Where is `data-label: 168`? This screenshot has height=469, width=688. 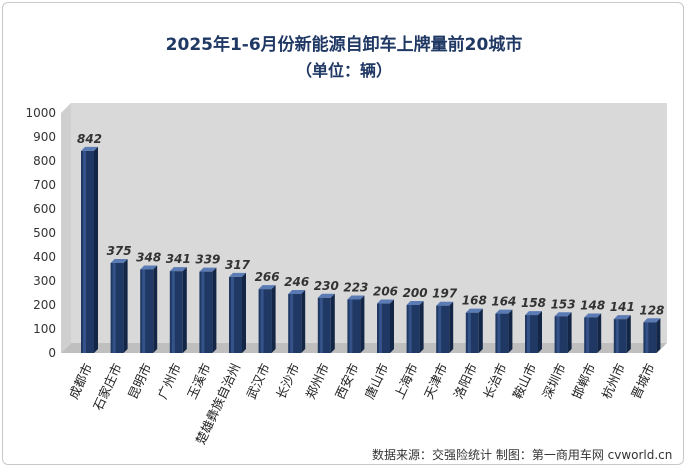
data-label: 168 is located at coordinates (474, 301).